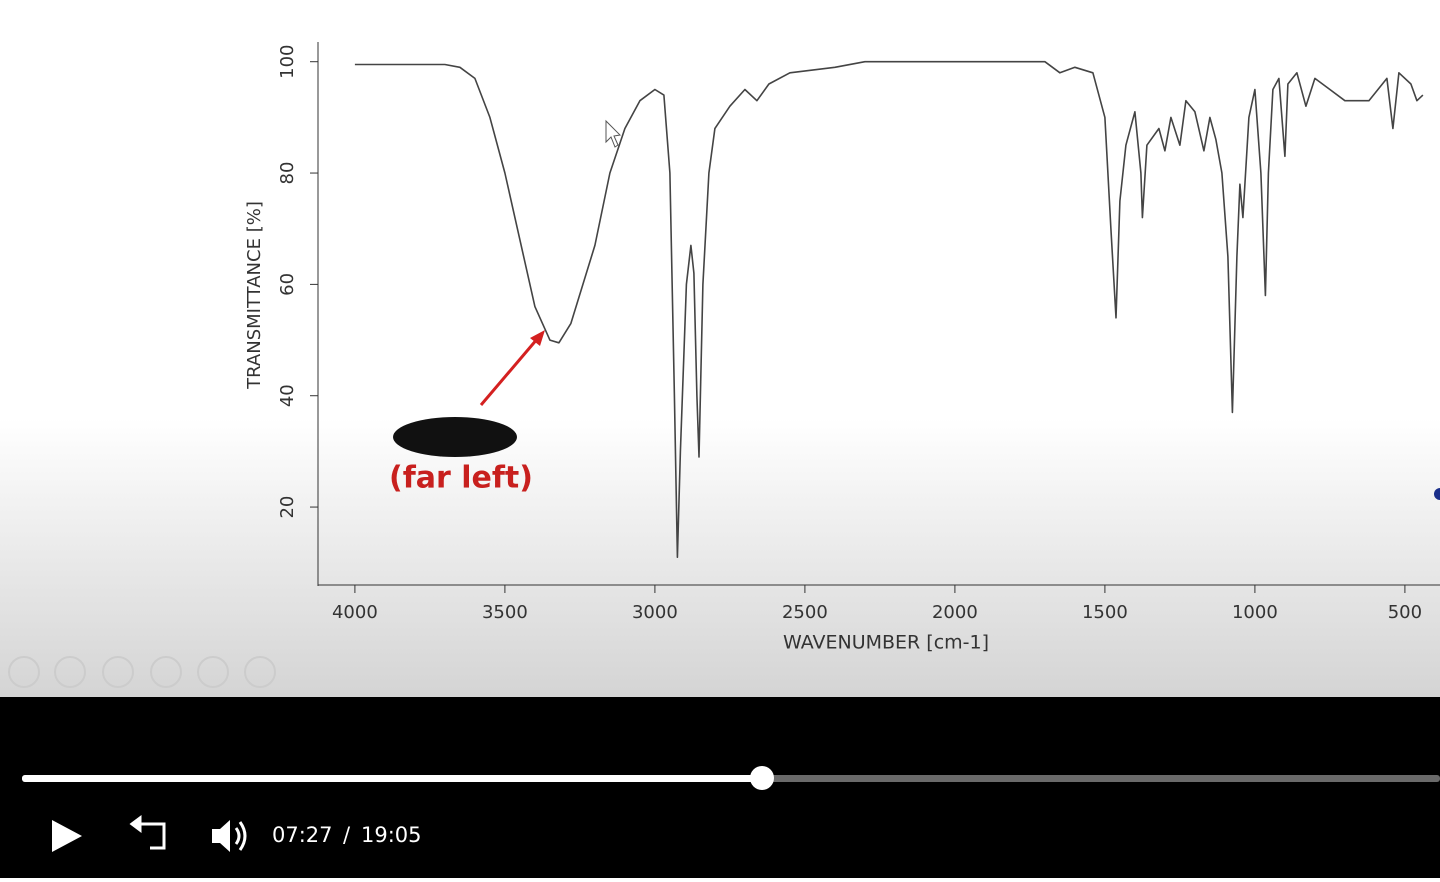 The width and height of the screenshot is (1440, 882). Describe the element at coordinates (260, 672) in the screenshot. I see `more-icon` at that location.